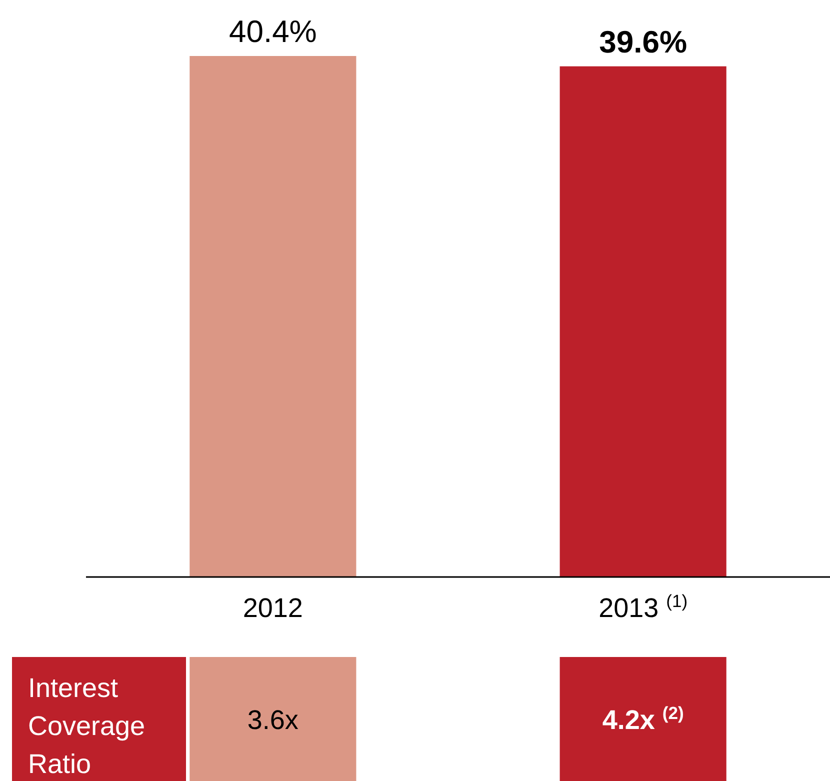 The width and height of the screenshot is (830, 781). I want to click on data-label: 40.4%, so click(272, 31).